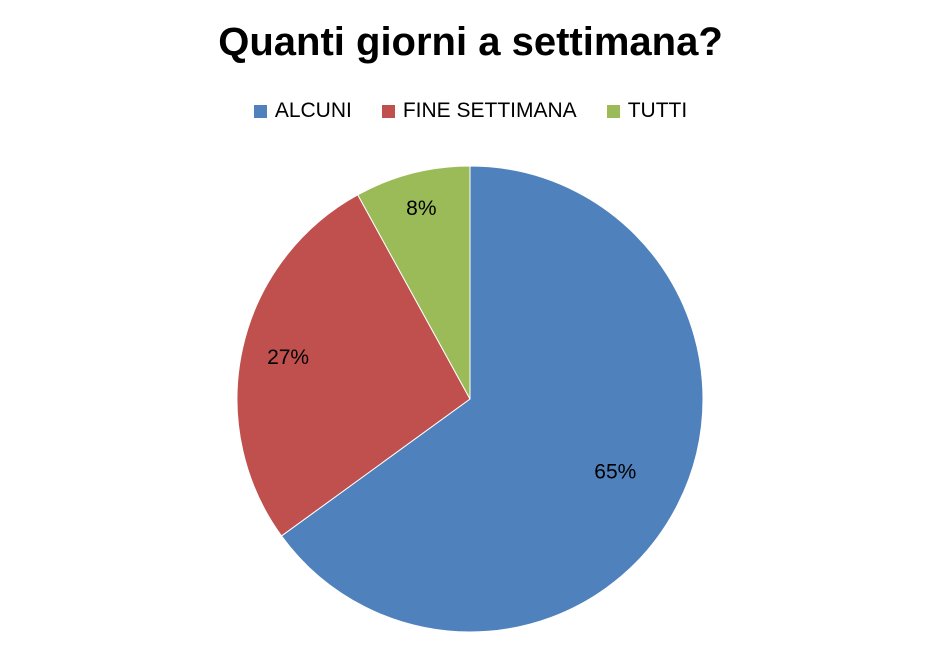 This screenshot has width=941, height=654. I want to click on legend-label-tutti: TUTTI, so click(657, 110).